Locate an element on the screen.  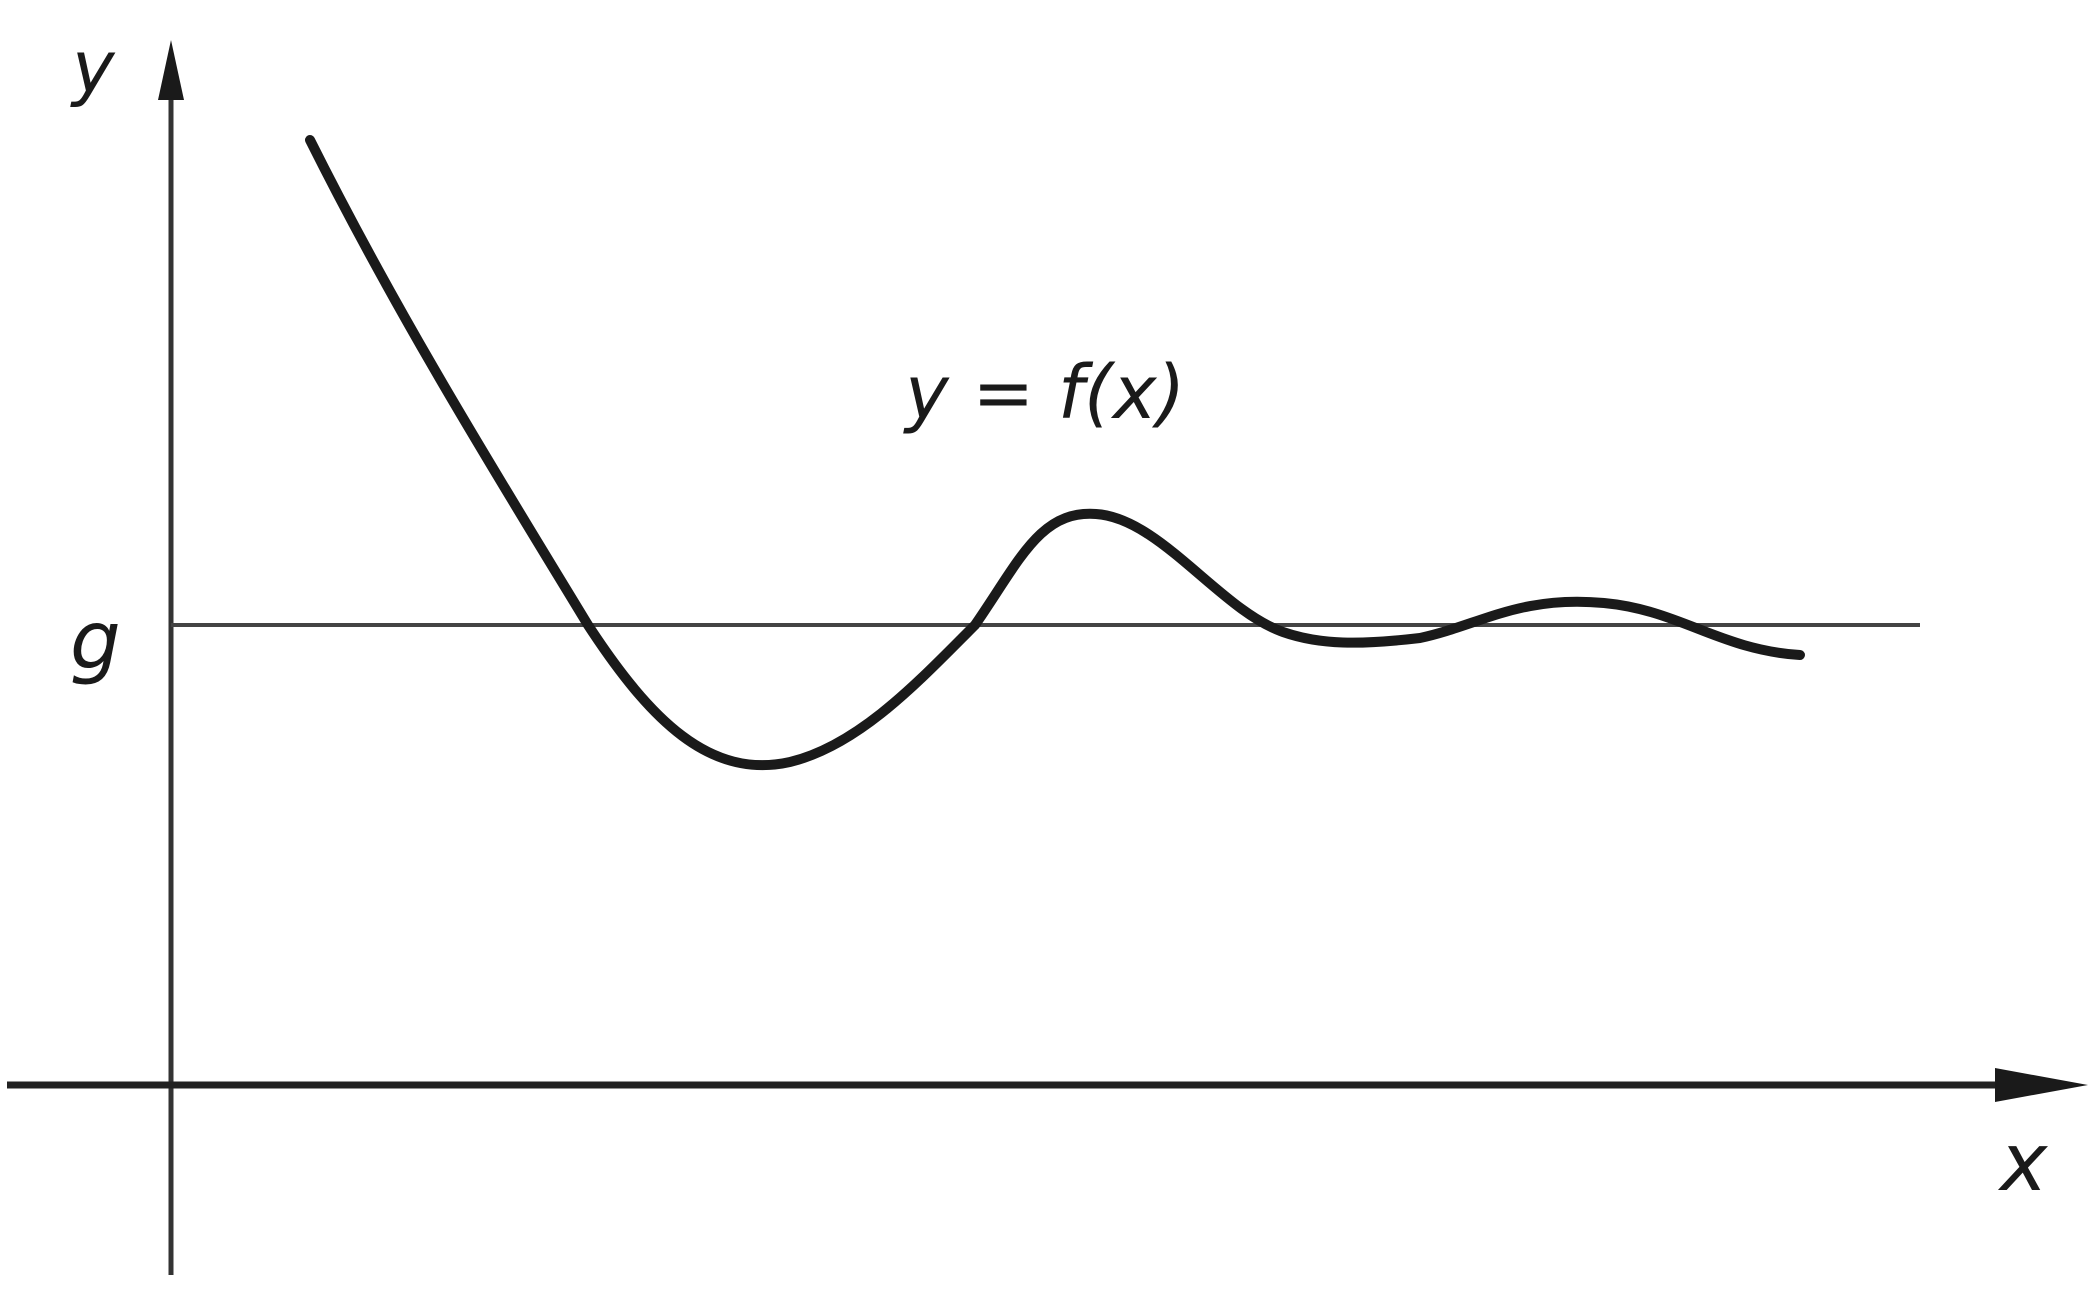
y-axis-label: y is located at coordinates (93, 67).